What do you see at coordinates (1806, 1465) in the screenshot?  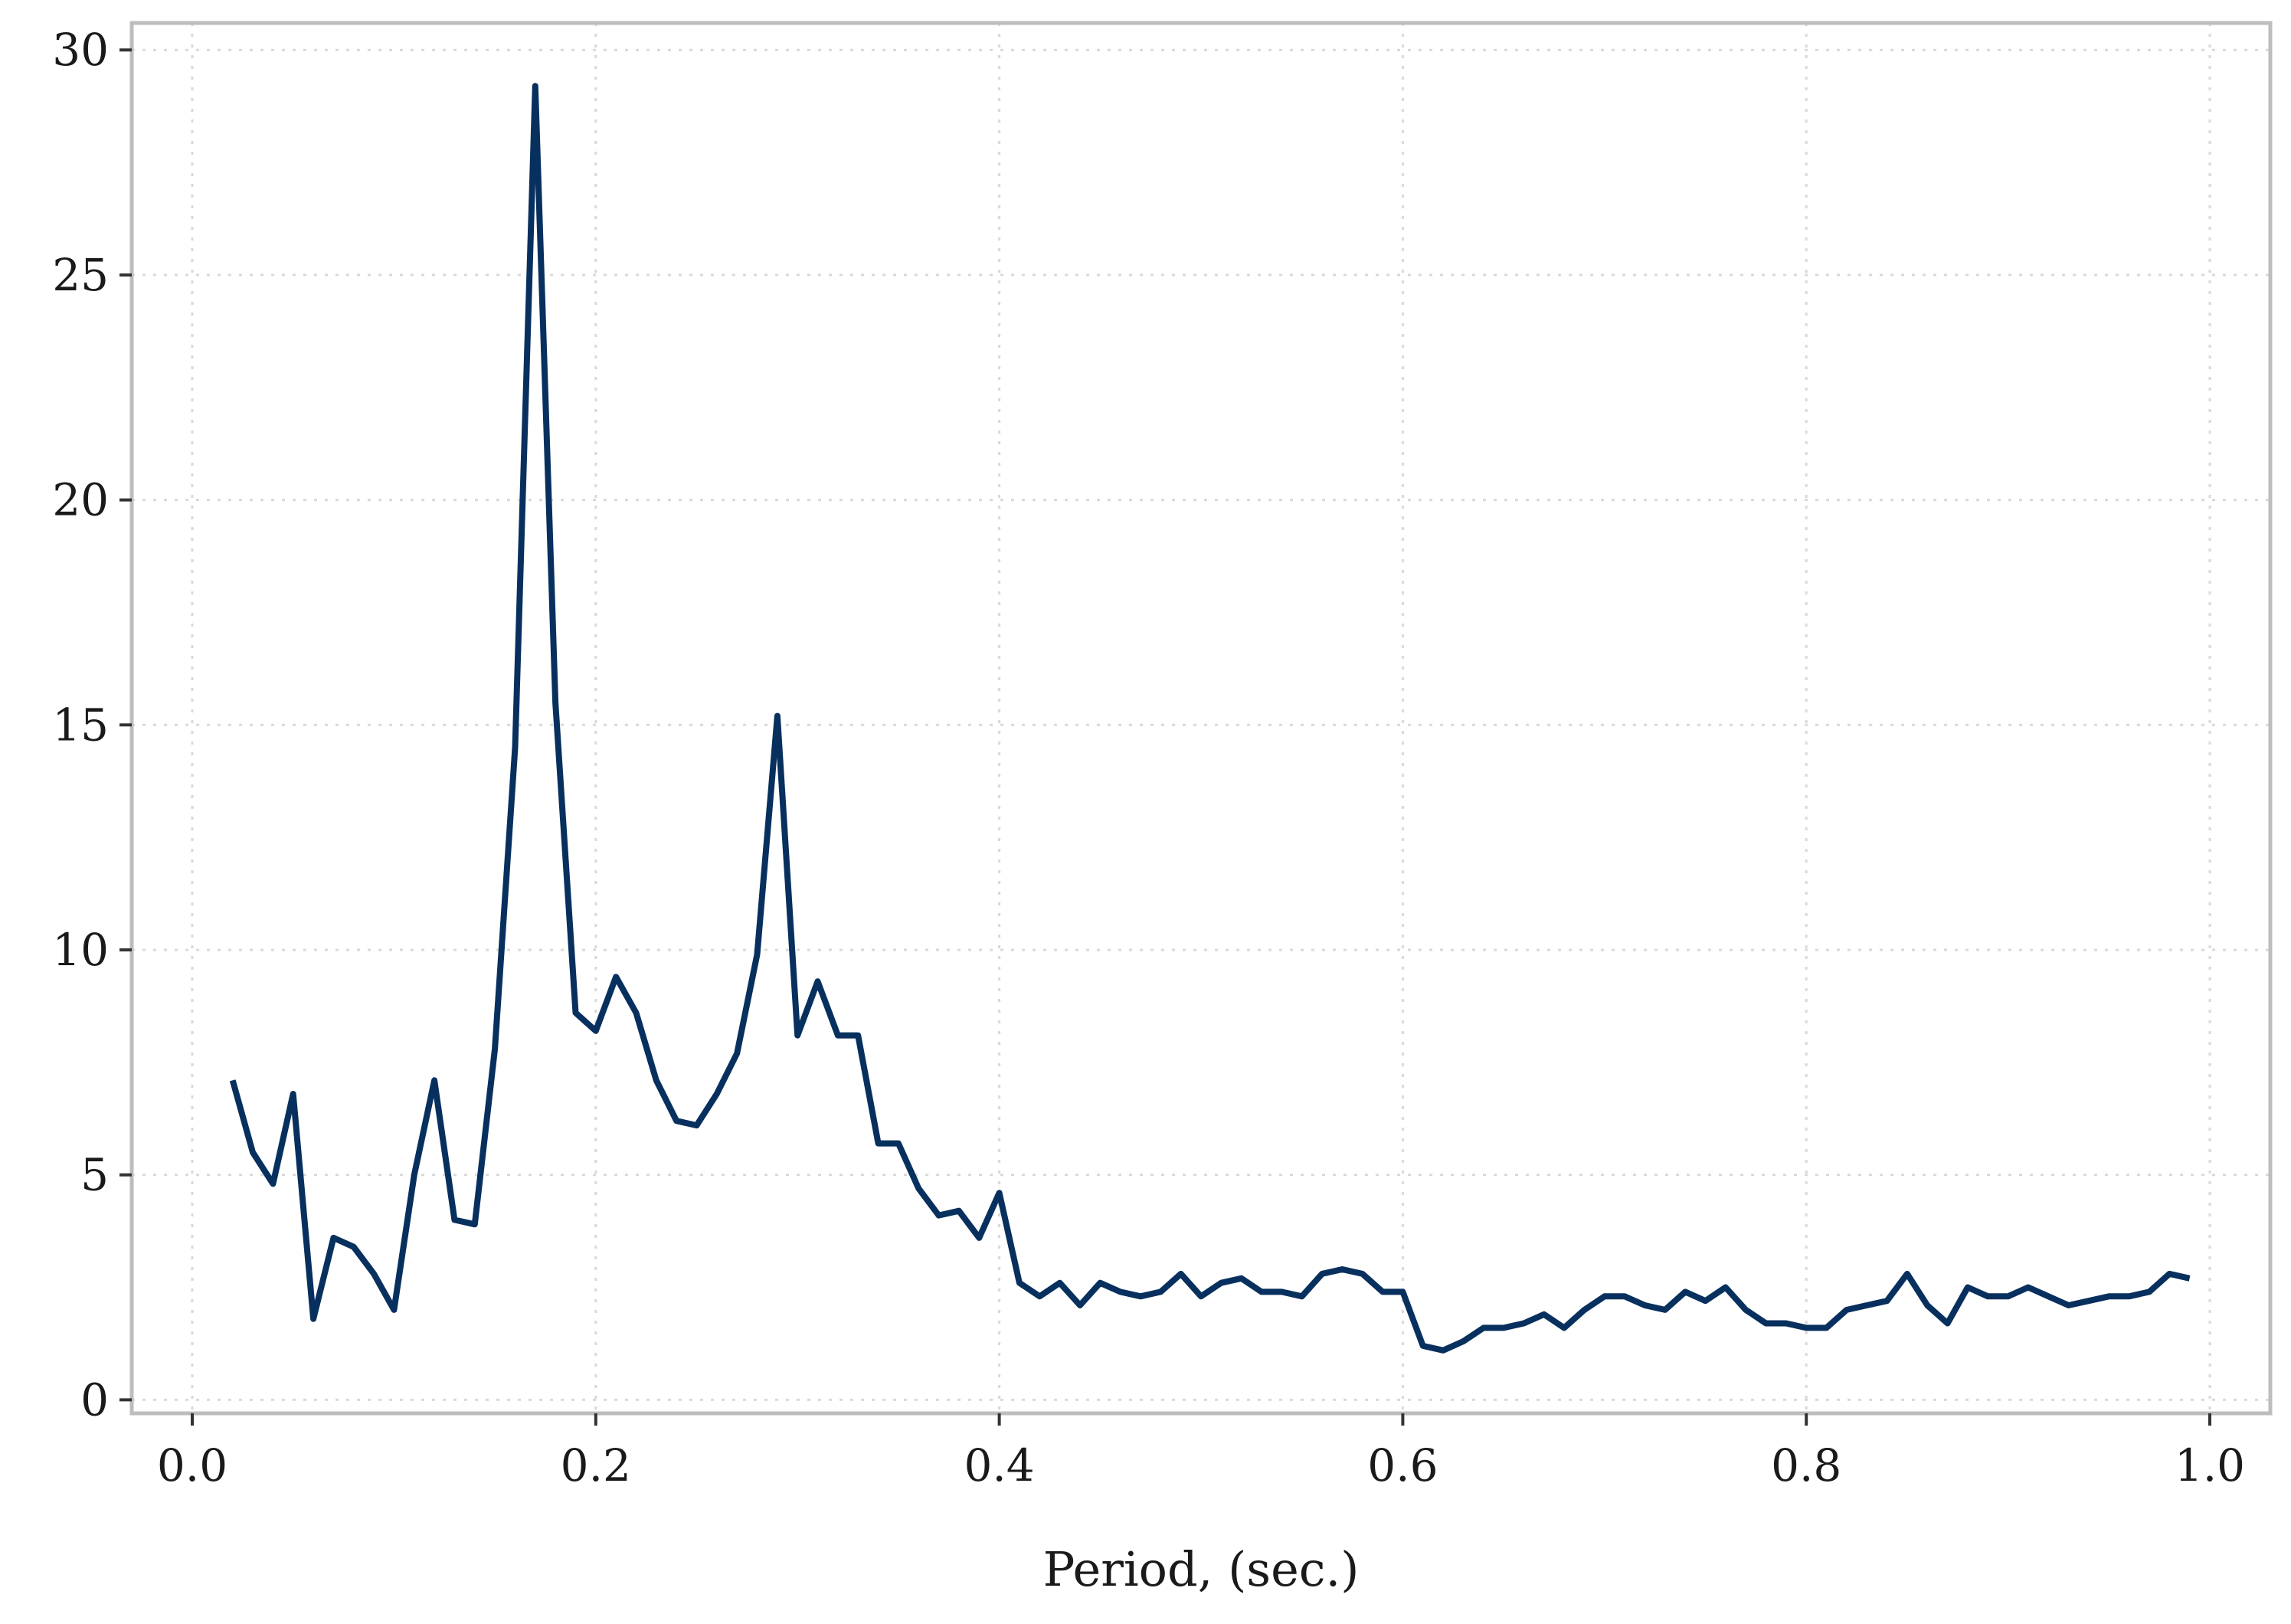 I see `x-tick-label: 0.8` at bounding box center [1806, 1465].